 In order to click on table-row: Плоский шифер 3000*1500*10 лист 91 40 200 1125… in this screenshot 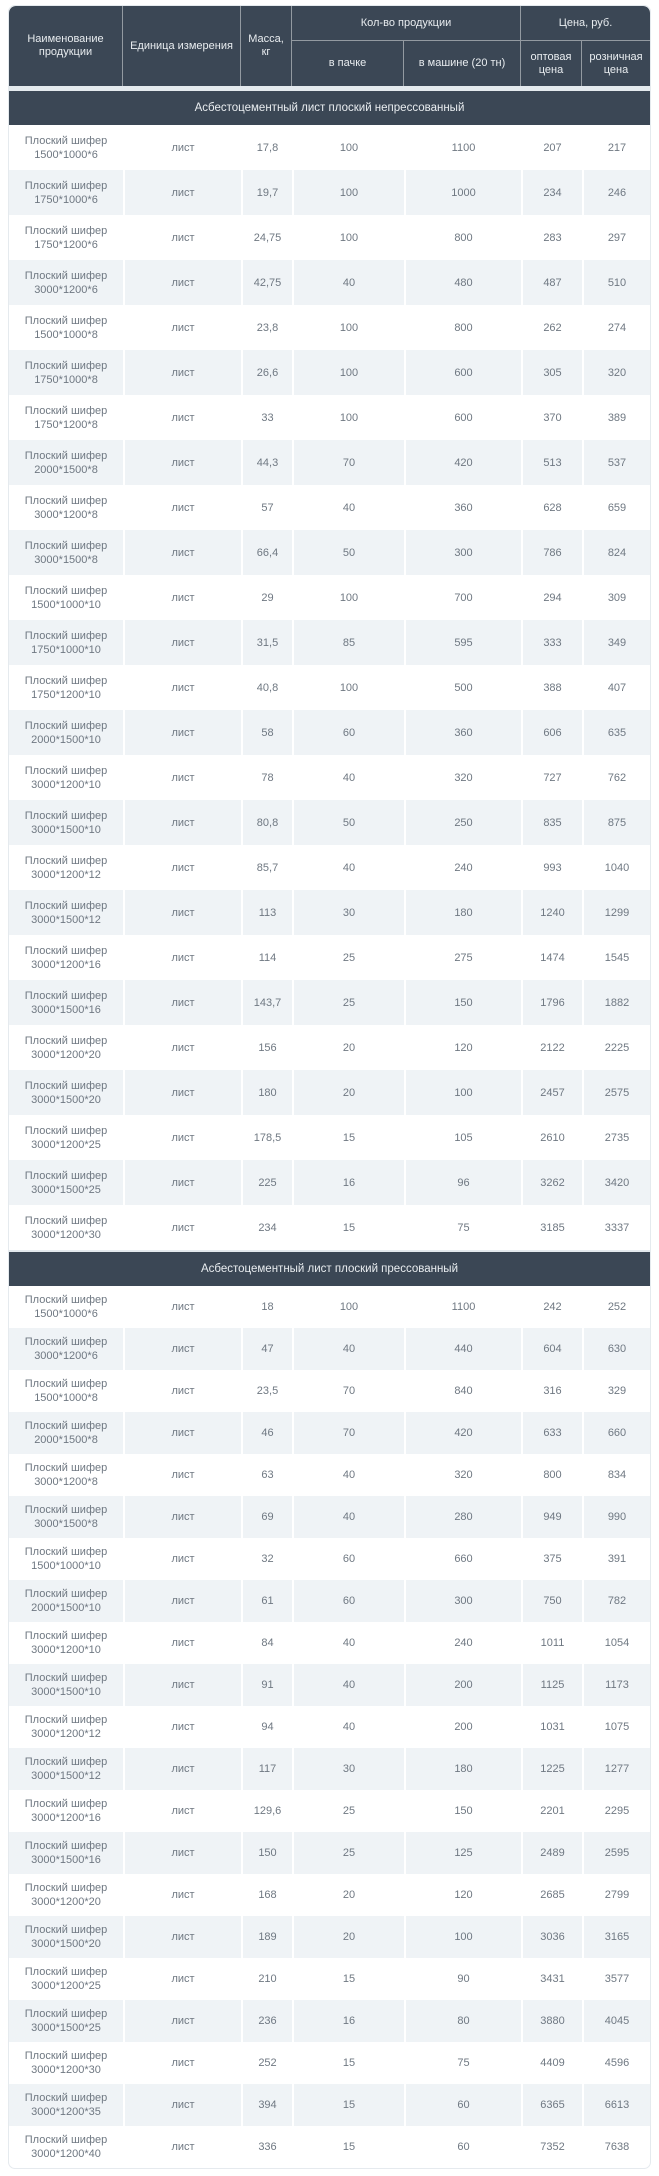, I will do `click(329, 1685)`.